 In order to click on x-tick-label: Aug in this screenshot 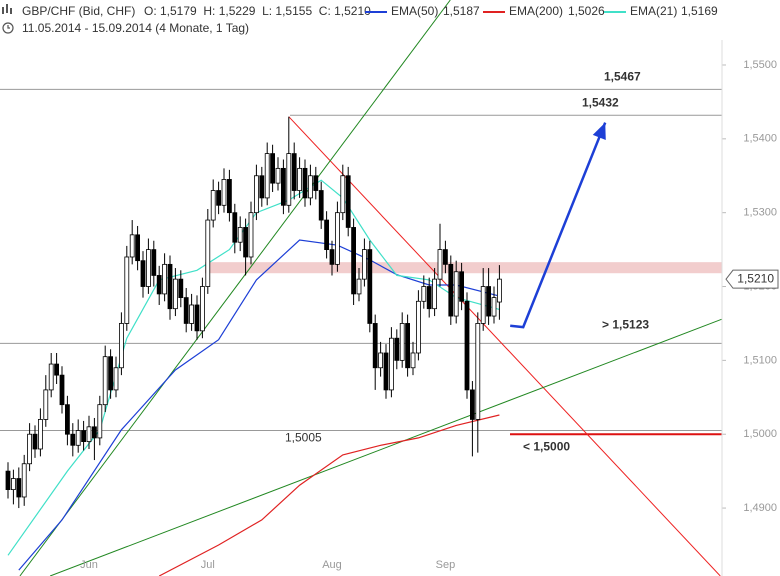, I will do `click(332, 565)`.